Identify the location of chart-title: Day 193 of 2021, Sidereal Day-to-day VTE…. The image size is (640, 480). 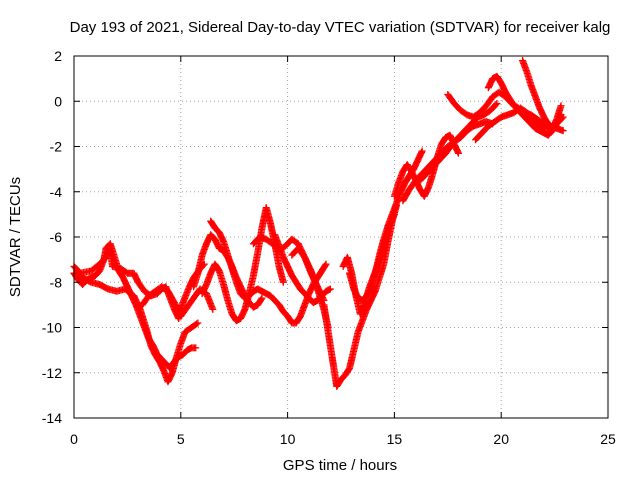
(340, 27).